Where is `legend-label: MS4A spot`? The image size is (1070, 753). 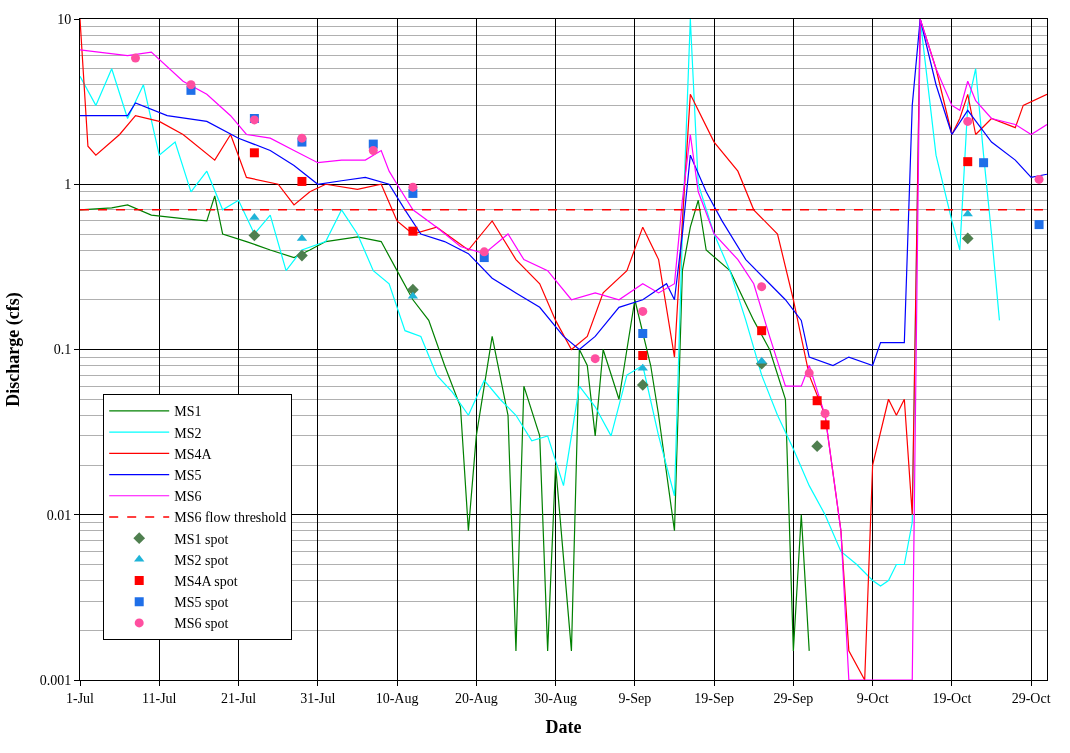 legend-label: MS4A spot is located at coordinates (206, 581).